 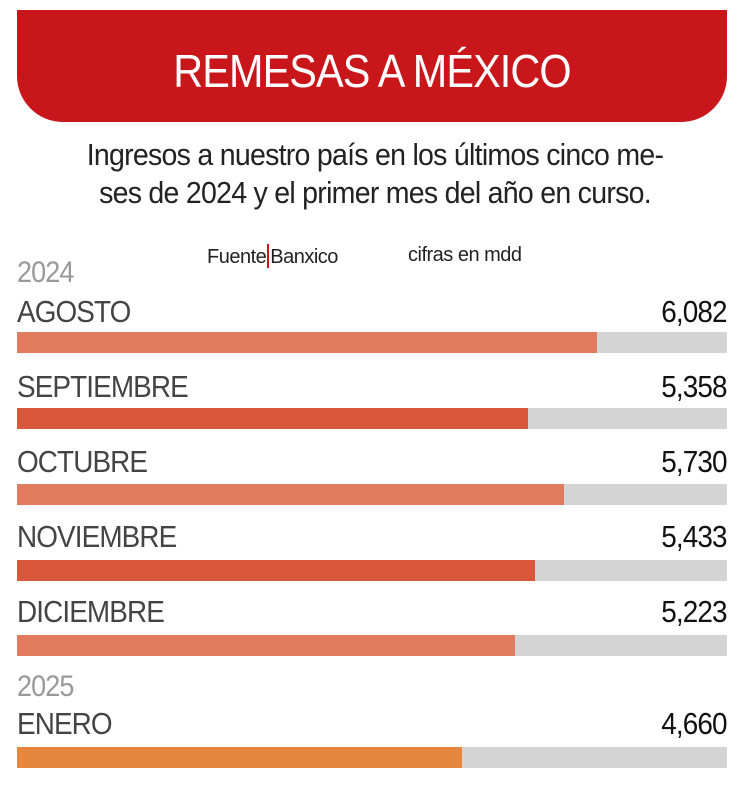 What do you see at coordinates (103, 386) in the screenshot?
I see `category-label: SEPTIEMBRE` at bounding box center [103, 386].